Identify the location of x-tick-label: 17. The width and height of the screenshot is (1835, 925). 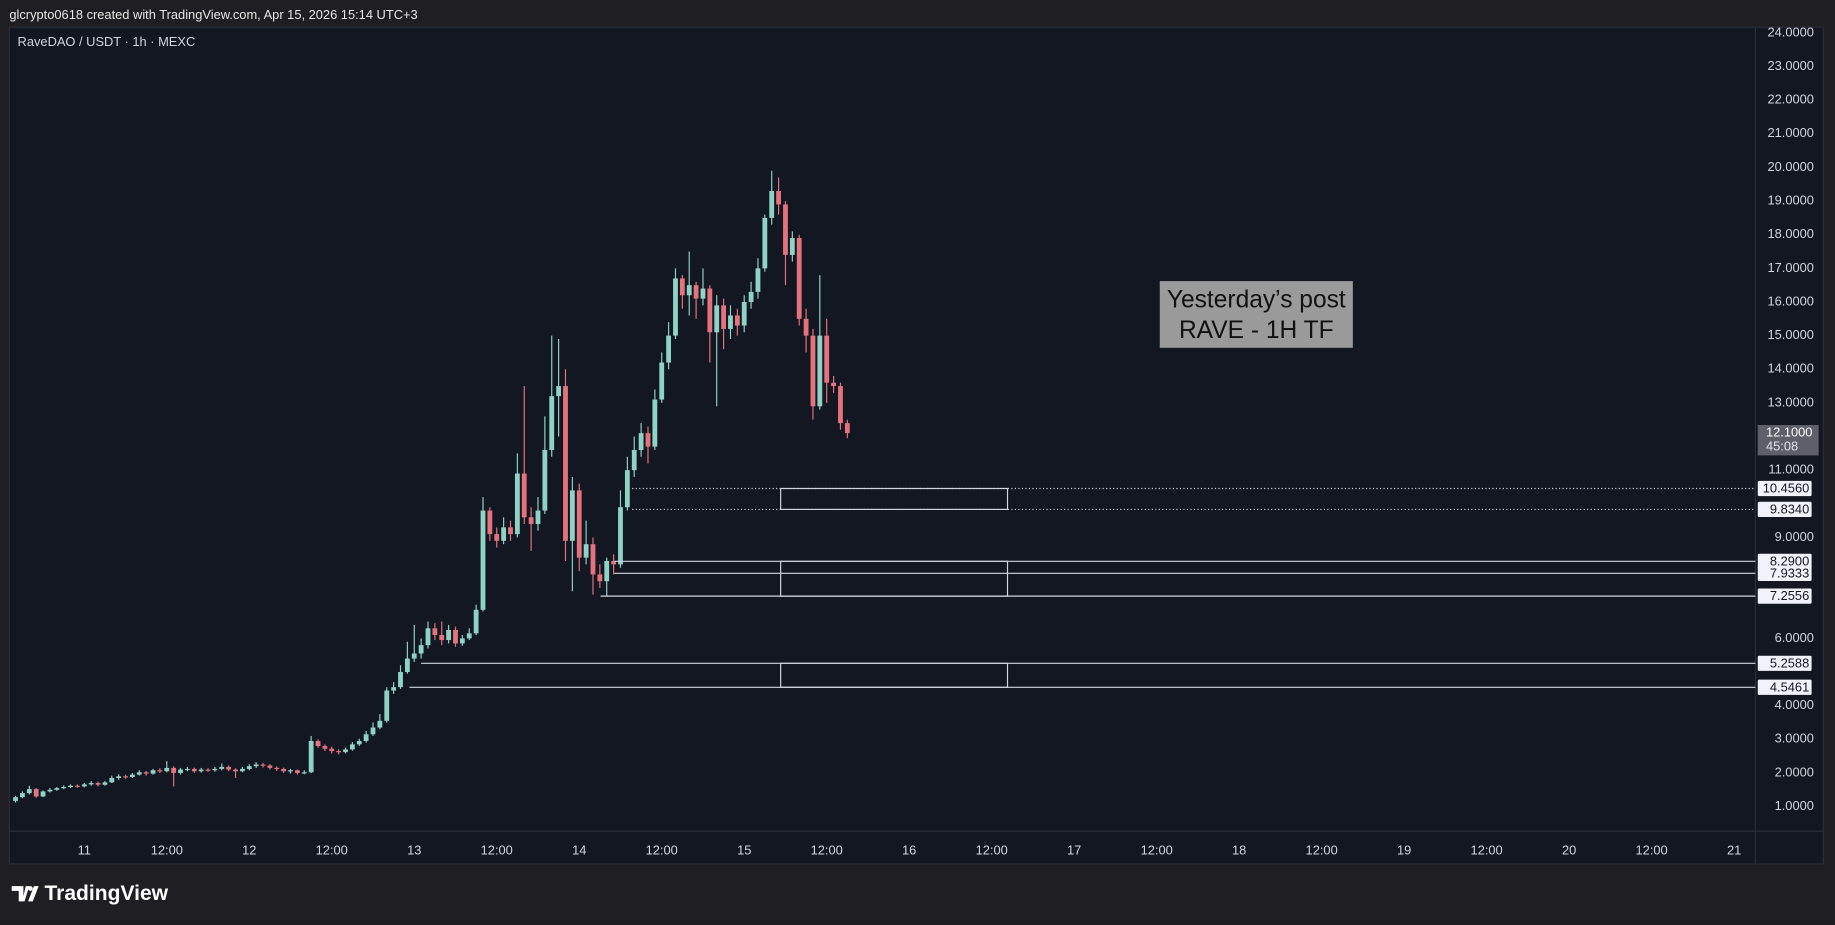
(1074, 849).